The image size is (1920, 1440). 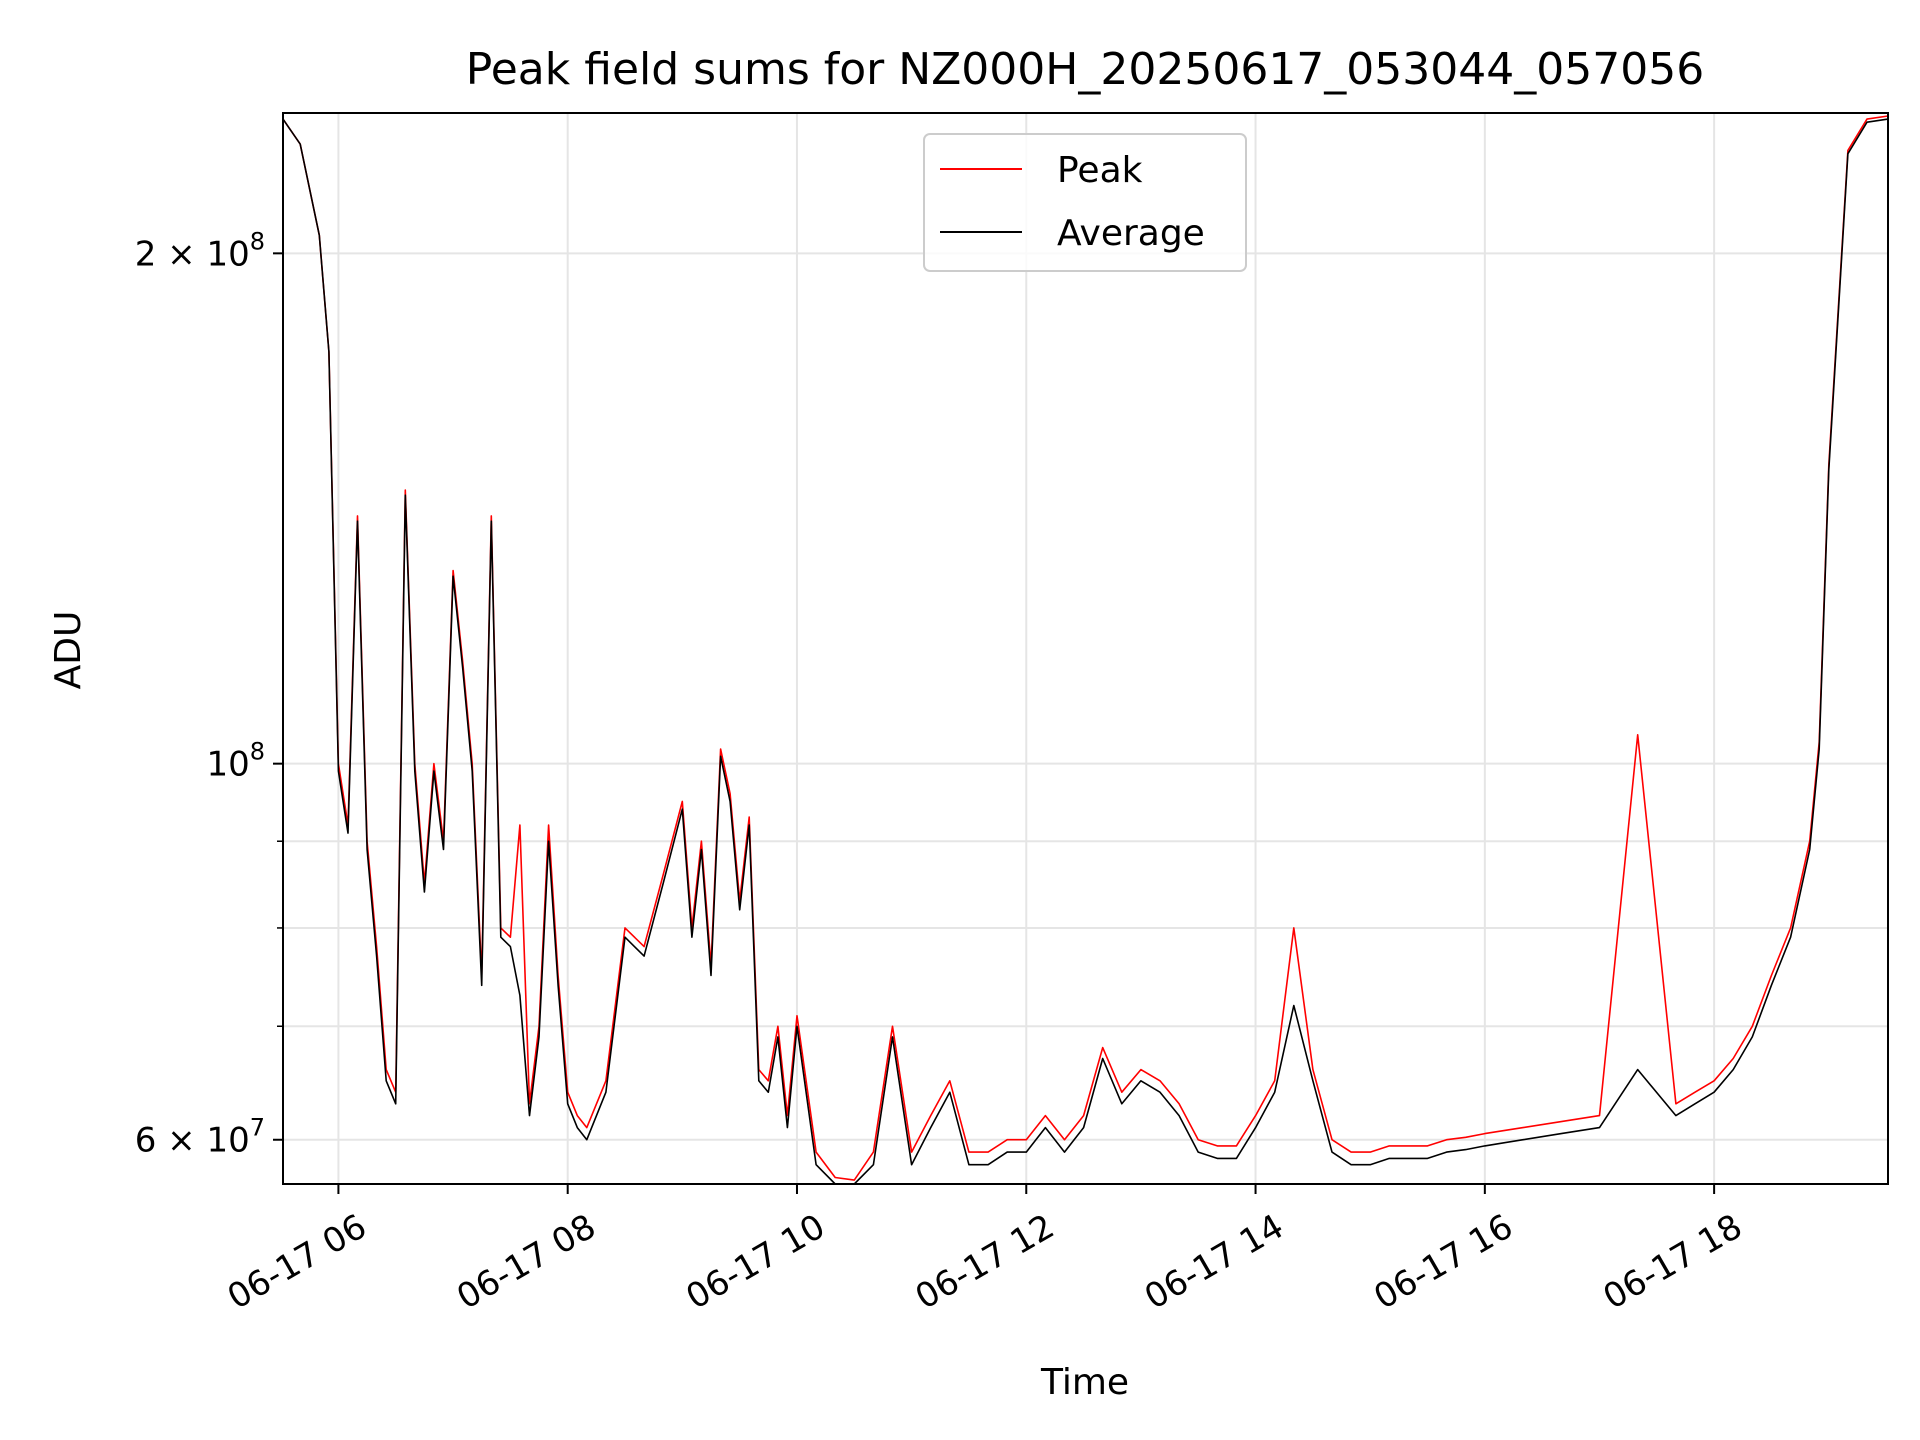 What do you see at coordinates (1085, 202) in the screenshot?
I see `legend: Peak Average` at bounding box center [1085, 202].